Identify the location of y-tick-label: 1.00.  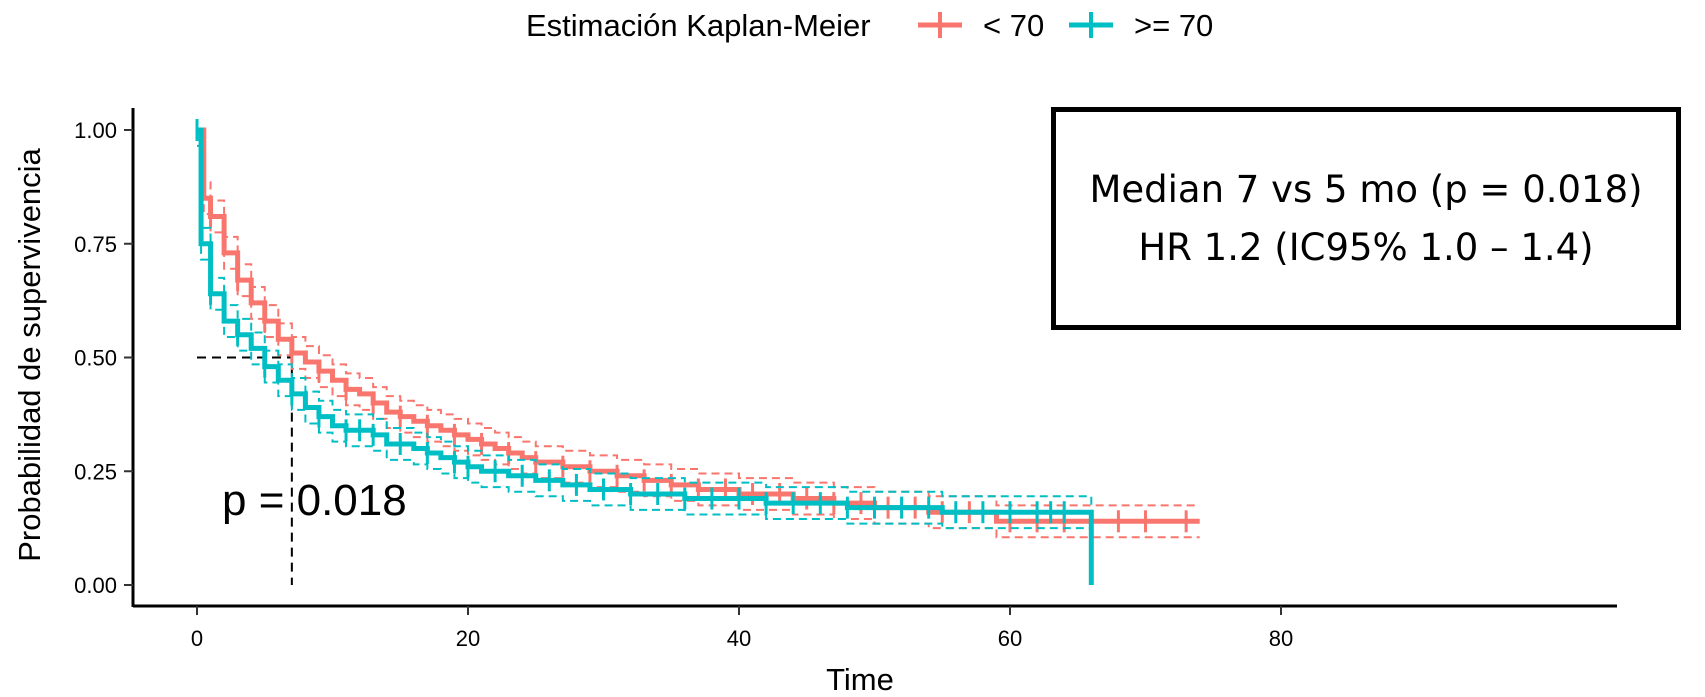
(95, 130).